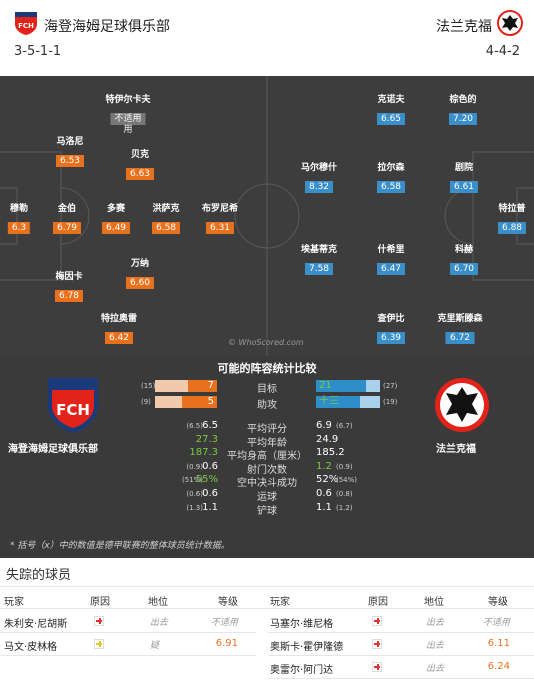 The height and width of the screenshot is (692, 534). I want to click on missing-player-rating: 6.91, so click(226, 643).